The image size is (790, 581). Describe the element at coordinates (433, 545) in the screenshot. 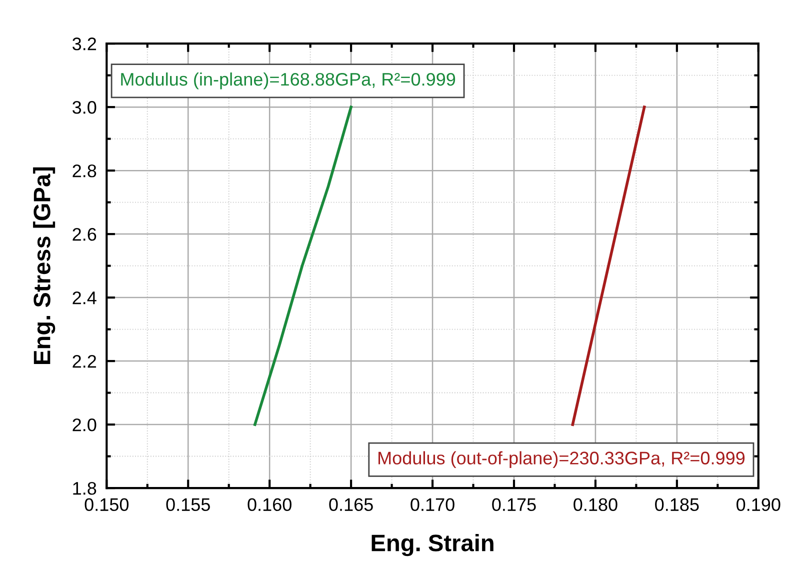

I see `x-axis-title: Eng. Strain` at that location.